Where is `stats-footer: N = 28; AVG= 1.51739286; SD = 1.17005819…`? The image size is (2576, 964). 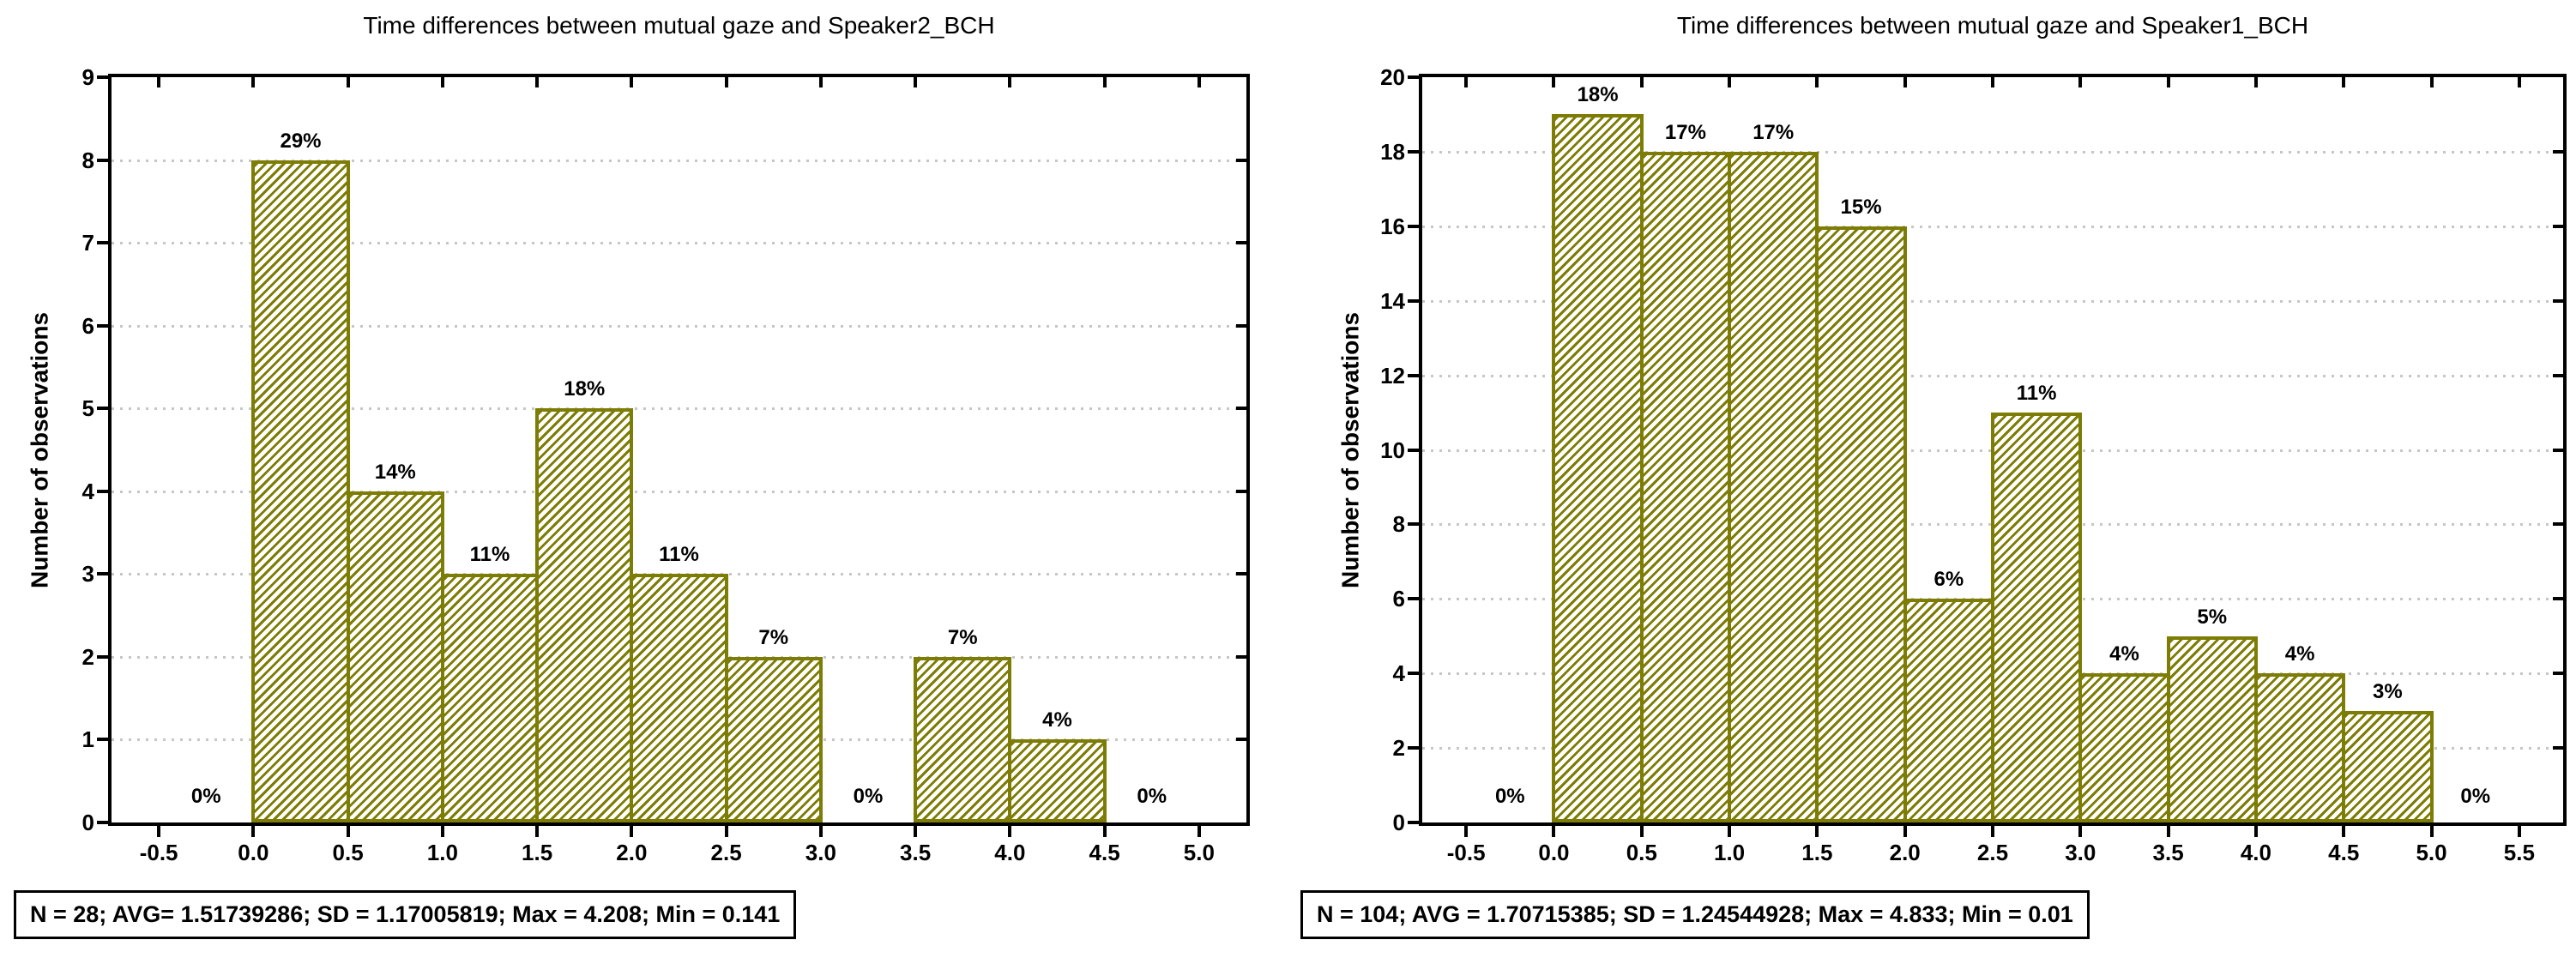 stats-footer: N = 28; AVG= 1.51739286; SD = 1.17005819… is located at coordinates (405, 914).